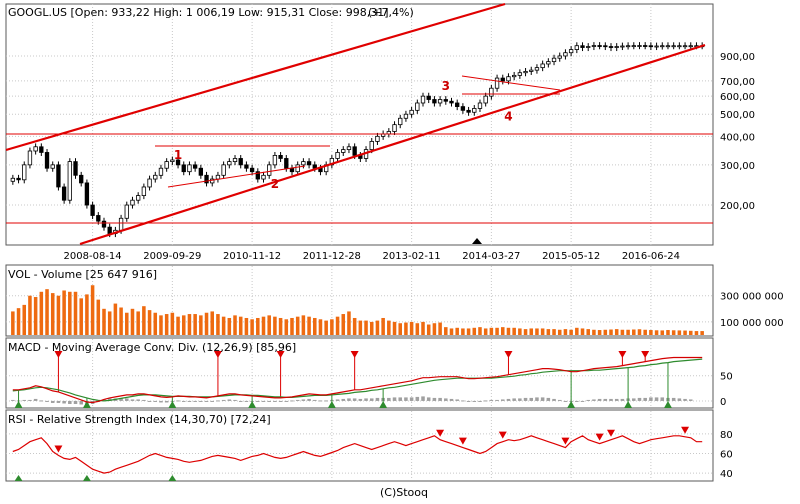 This screenshot has height=504, width=800. I want to click on date-tick-label: 2009-09-29, so click(172, 256).